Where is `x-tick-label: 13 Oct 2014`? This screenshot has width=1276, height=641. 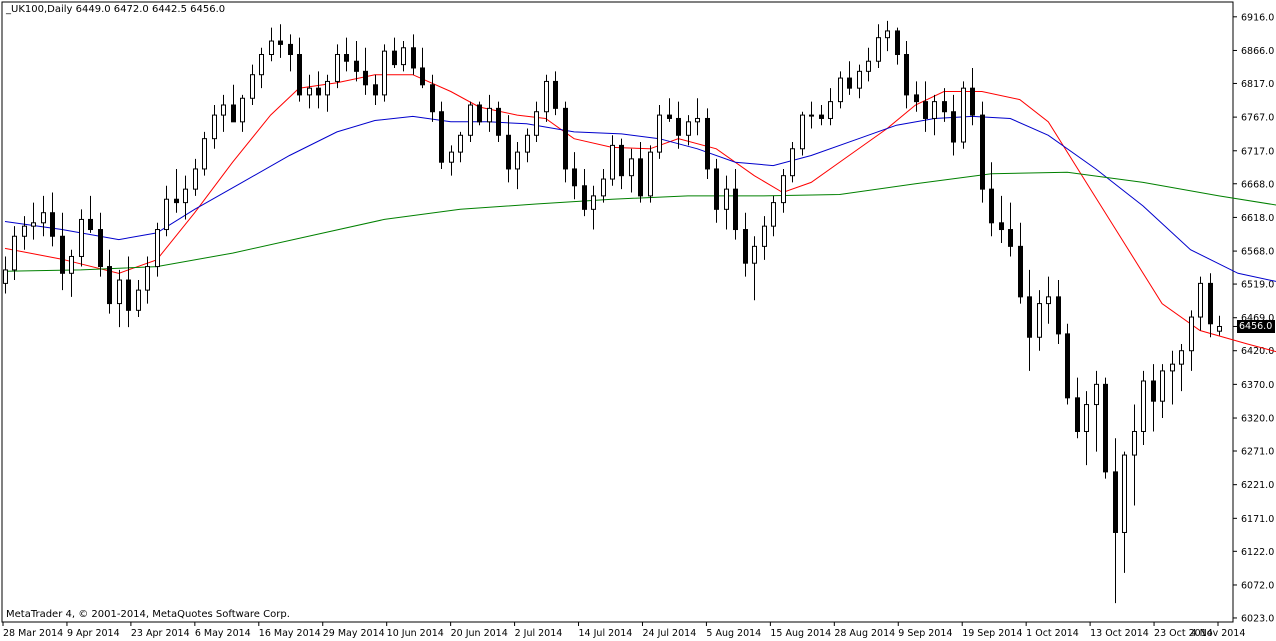 x-tick-label: 13 Oct 2014 is located at coordinates (1119, 633).